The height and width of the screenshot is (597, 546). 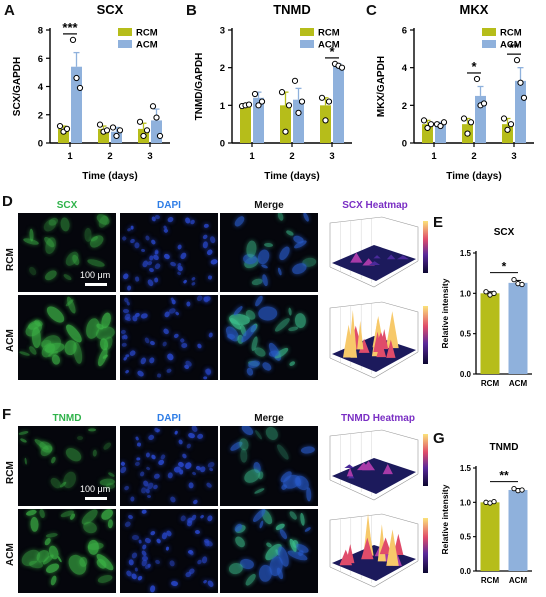 I want to click on d-acm-dapi-image, so click(x=169, y=337).